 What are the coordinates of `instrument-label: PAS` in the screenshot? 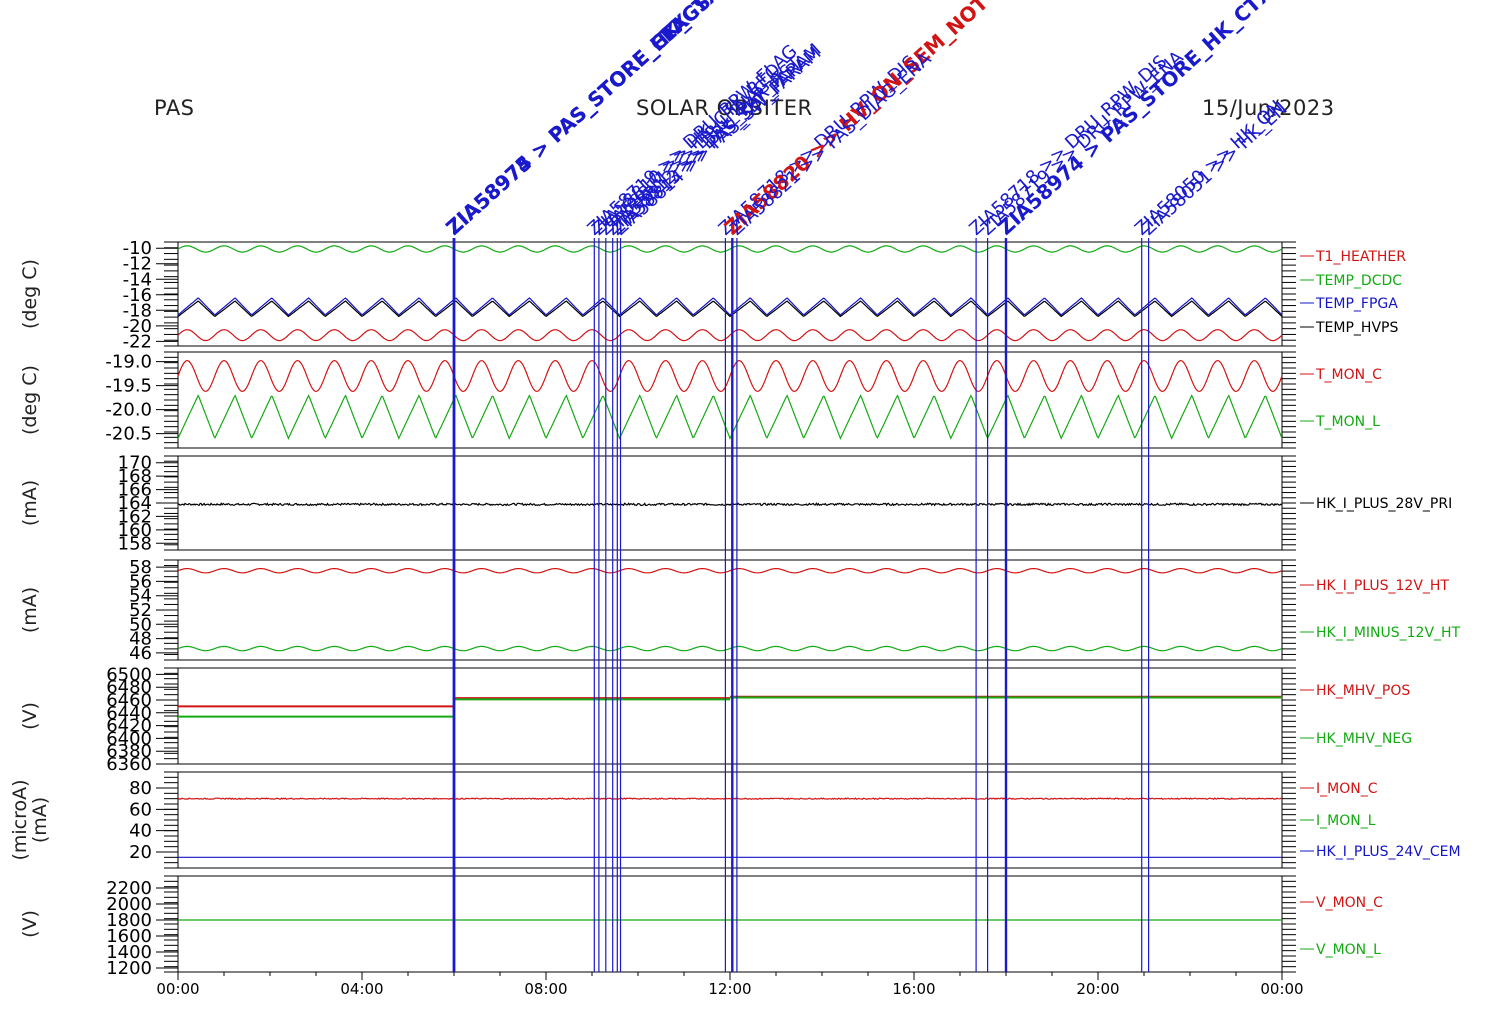 It's located at (174, 108).